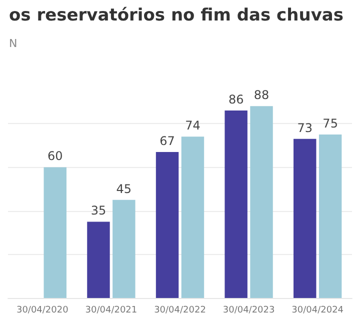  What do you see at coordinates (55, 156) in the screenshot?
I see `data-label: 60` at bounding box center [55, 156].